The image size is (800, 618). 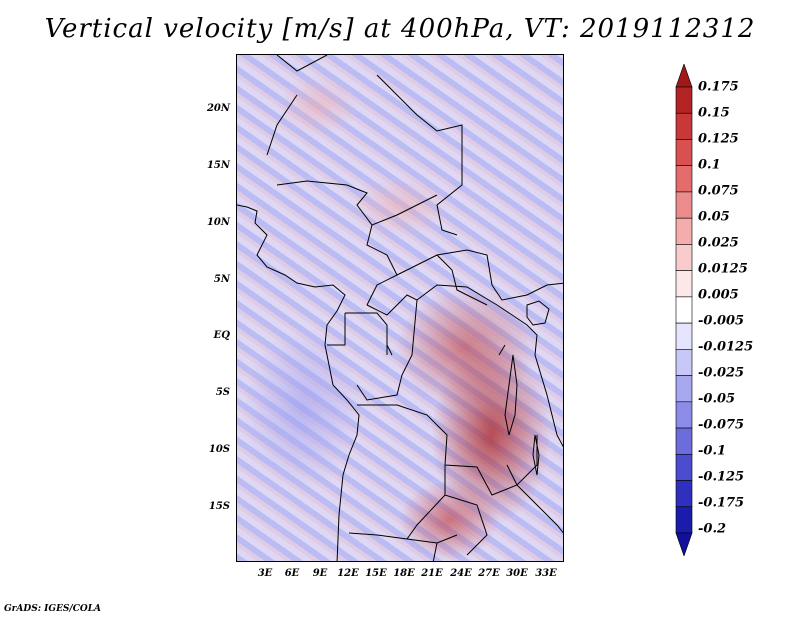 I want to click on colorbar-label: 0.1, so click(x=709, y=165).